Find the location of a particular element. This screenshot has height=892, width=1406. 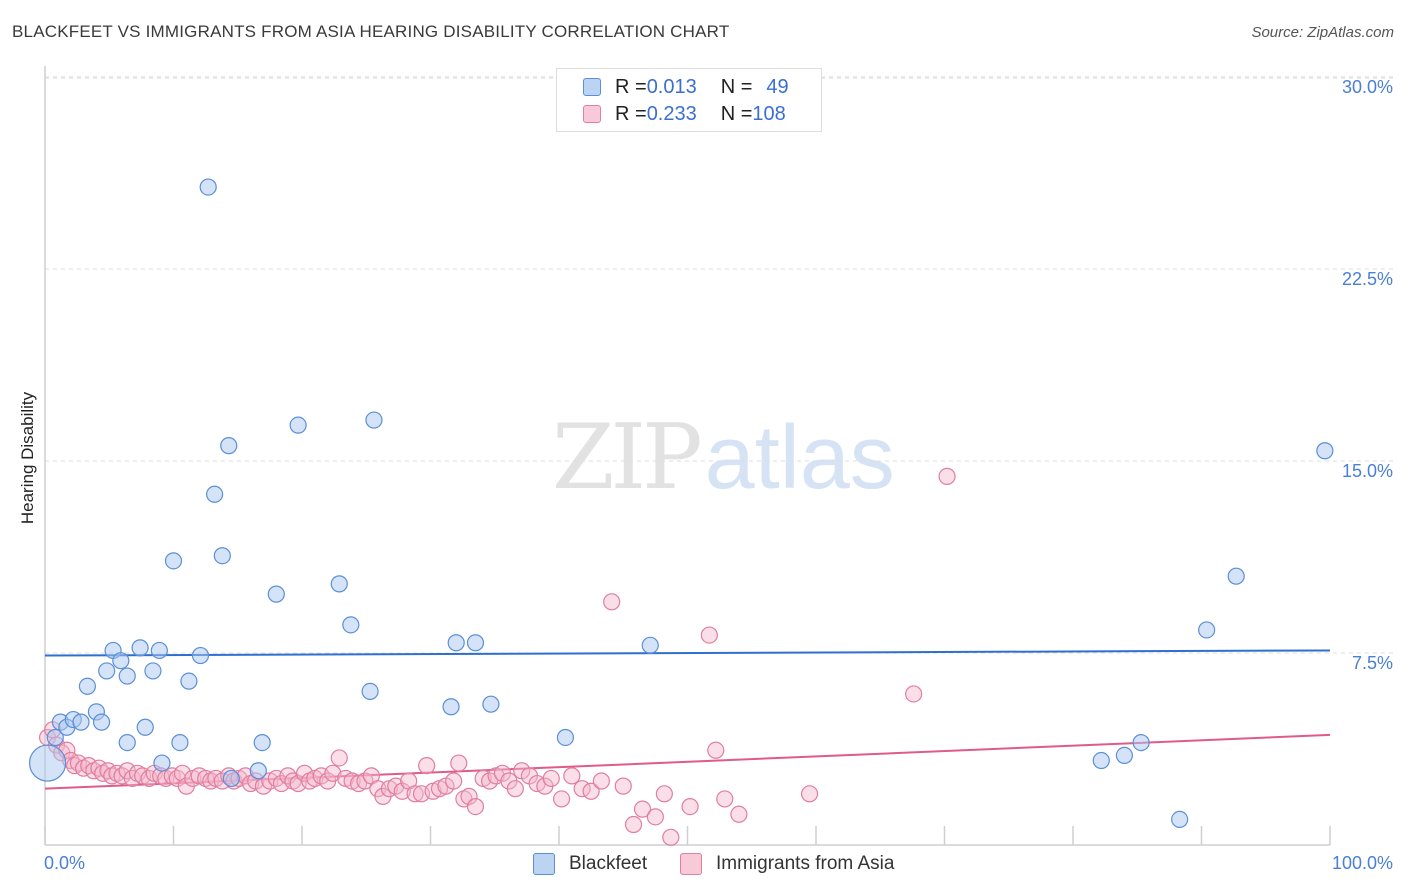

bottom-legend-label: Immigrants from Asia is located at coordinates (805, 863).